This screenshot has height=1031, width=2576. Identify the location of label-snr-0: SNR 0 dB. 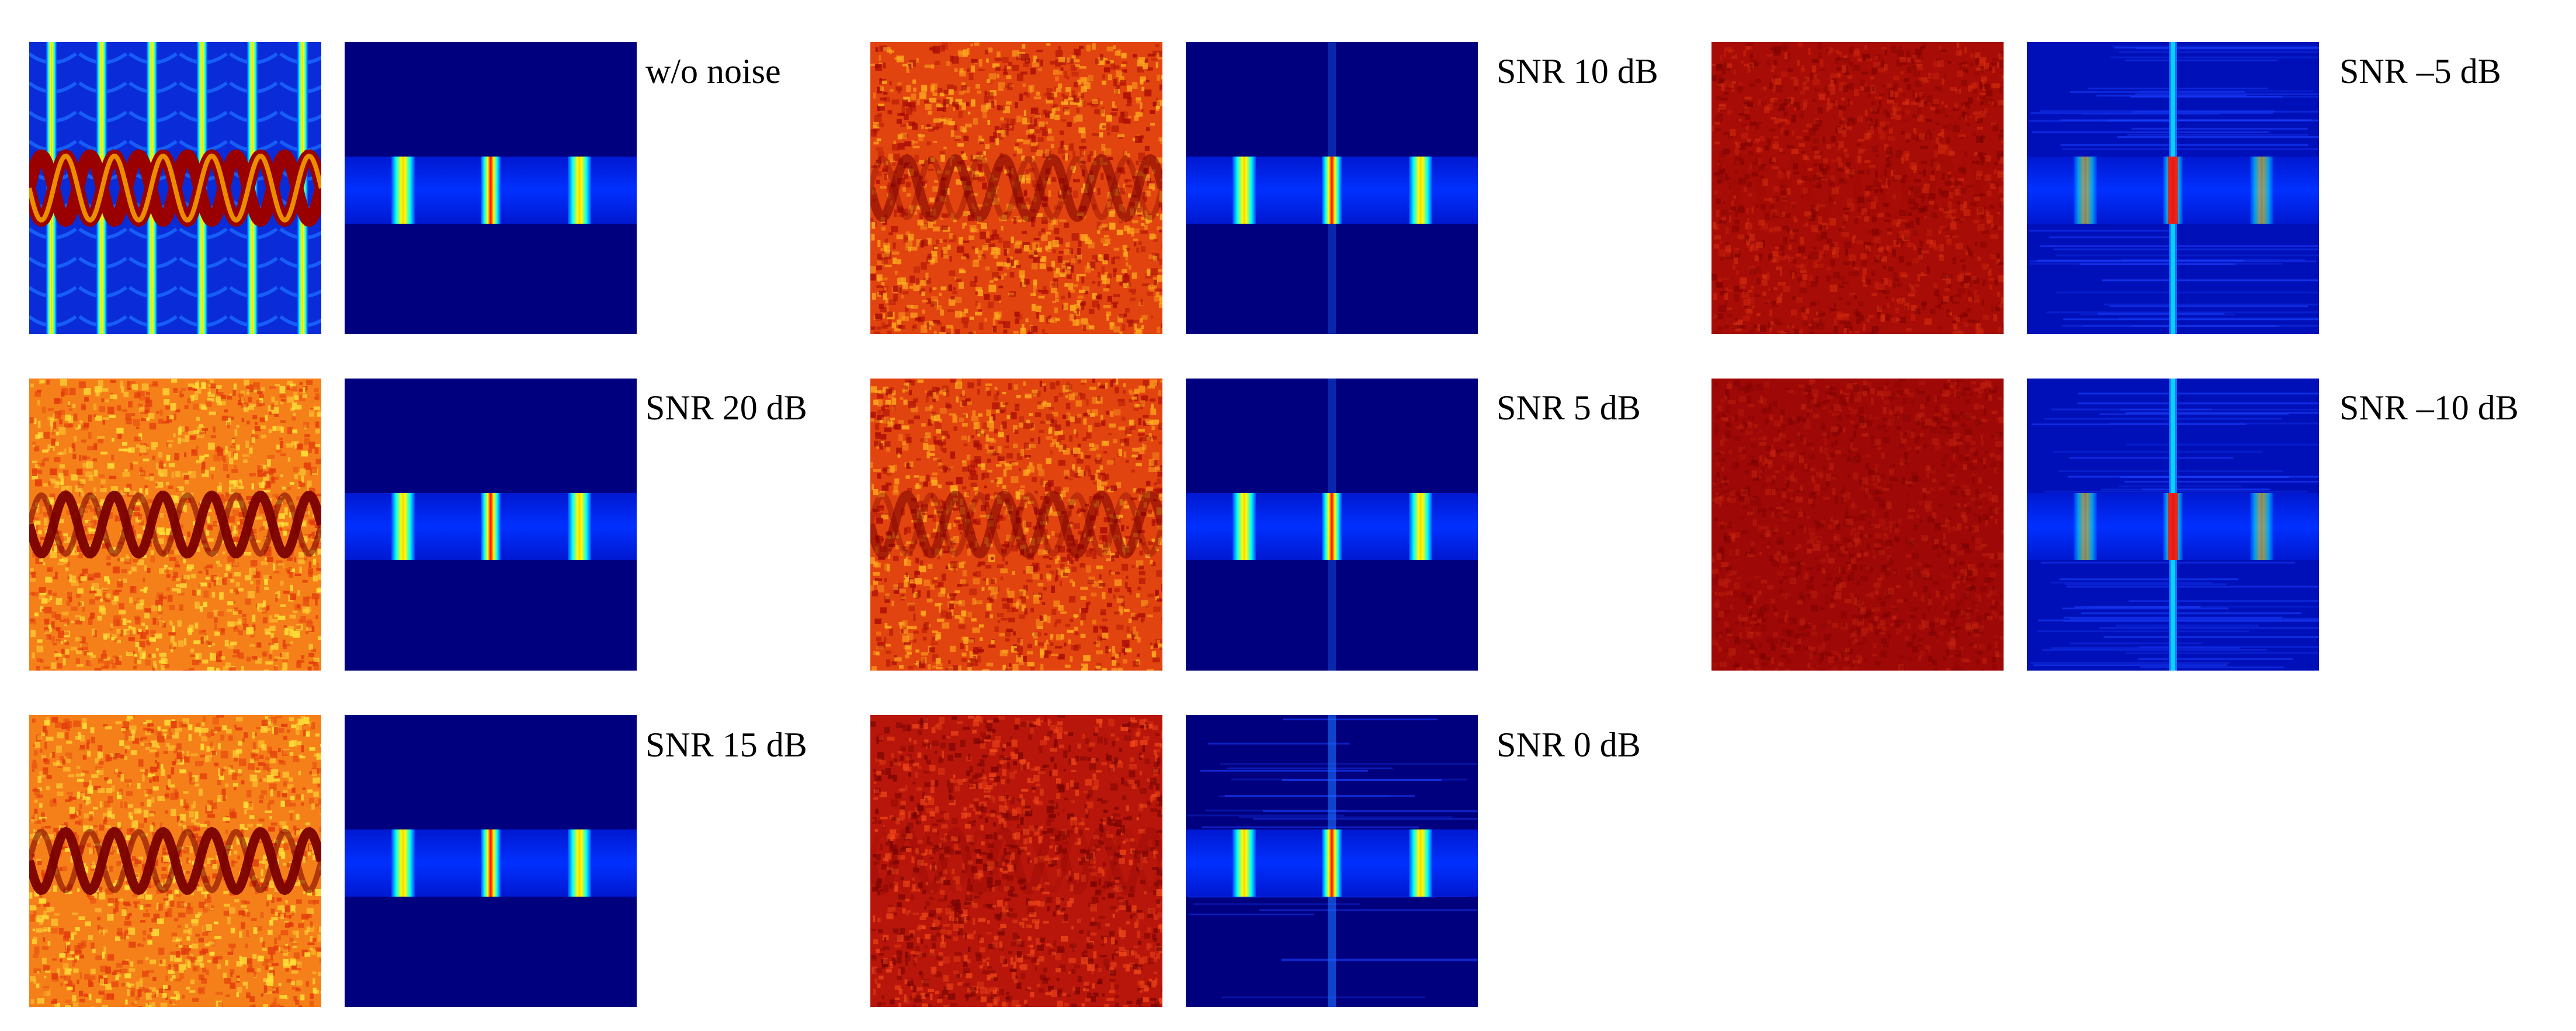
(1569, 744).